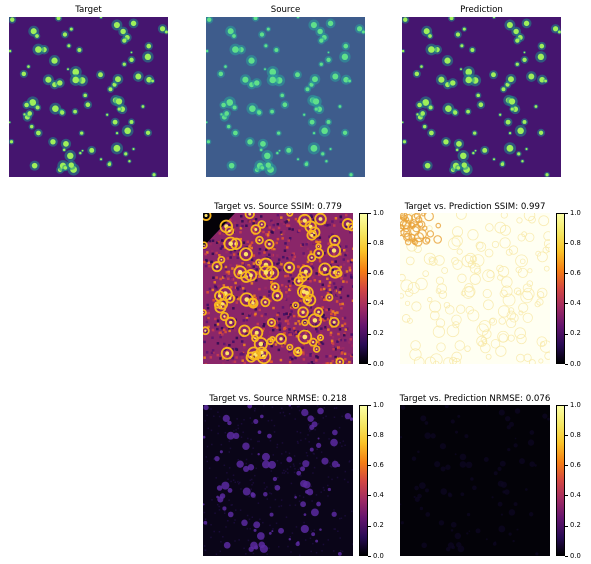  I want to click on colorbar-tick-label: 0.4, so click(575, 303).